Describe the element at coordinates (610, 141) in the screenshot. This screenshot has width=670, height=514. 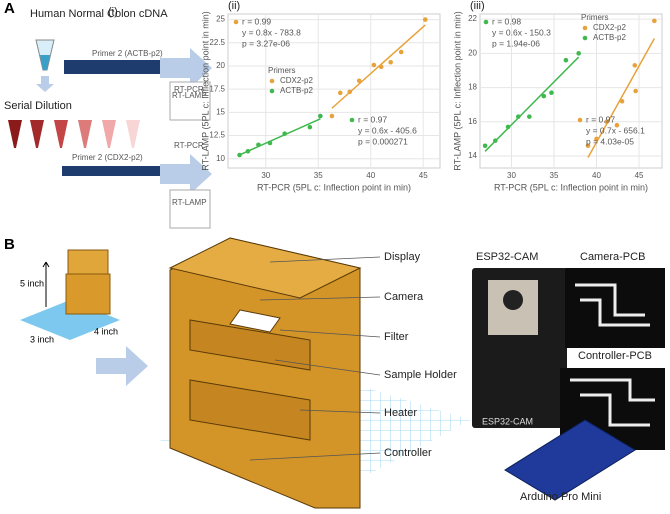
I see `annotation: p = 4.03e-05` at that location.